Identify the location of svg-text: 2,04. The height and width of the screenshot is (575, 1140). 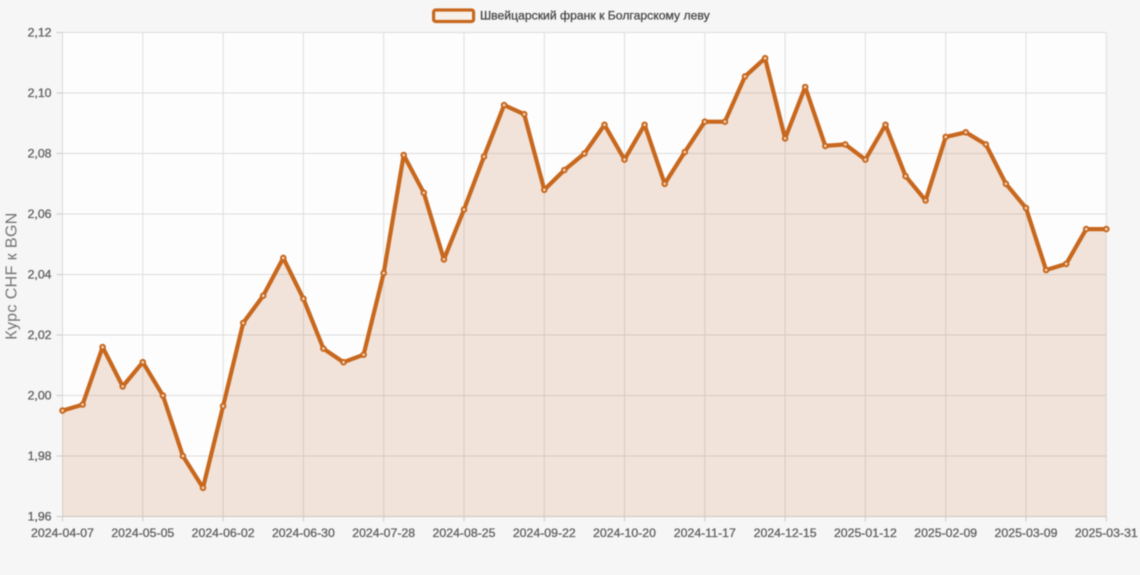
(40, 274).